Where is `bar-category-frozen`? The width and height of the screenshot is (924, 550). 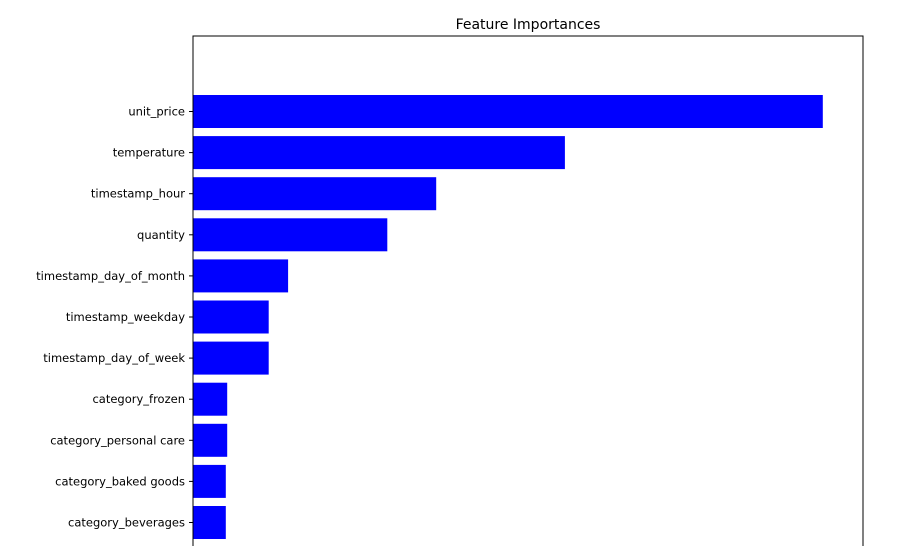
bar-category-frozen is located at coordinates (210, 399).